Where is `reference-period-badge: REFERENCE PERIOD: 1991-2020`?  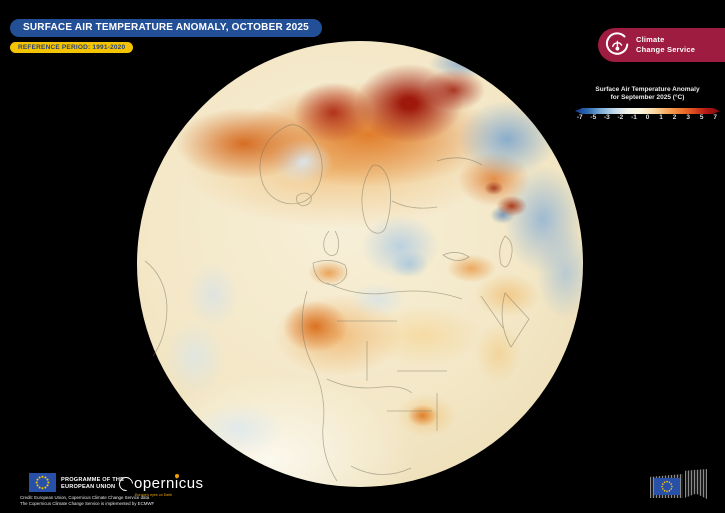
reference-period-badge: REFERENCE PERIOD: 1991-2020 is located at coordinates (72, 47).